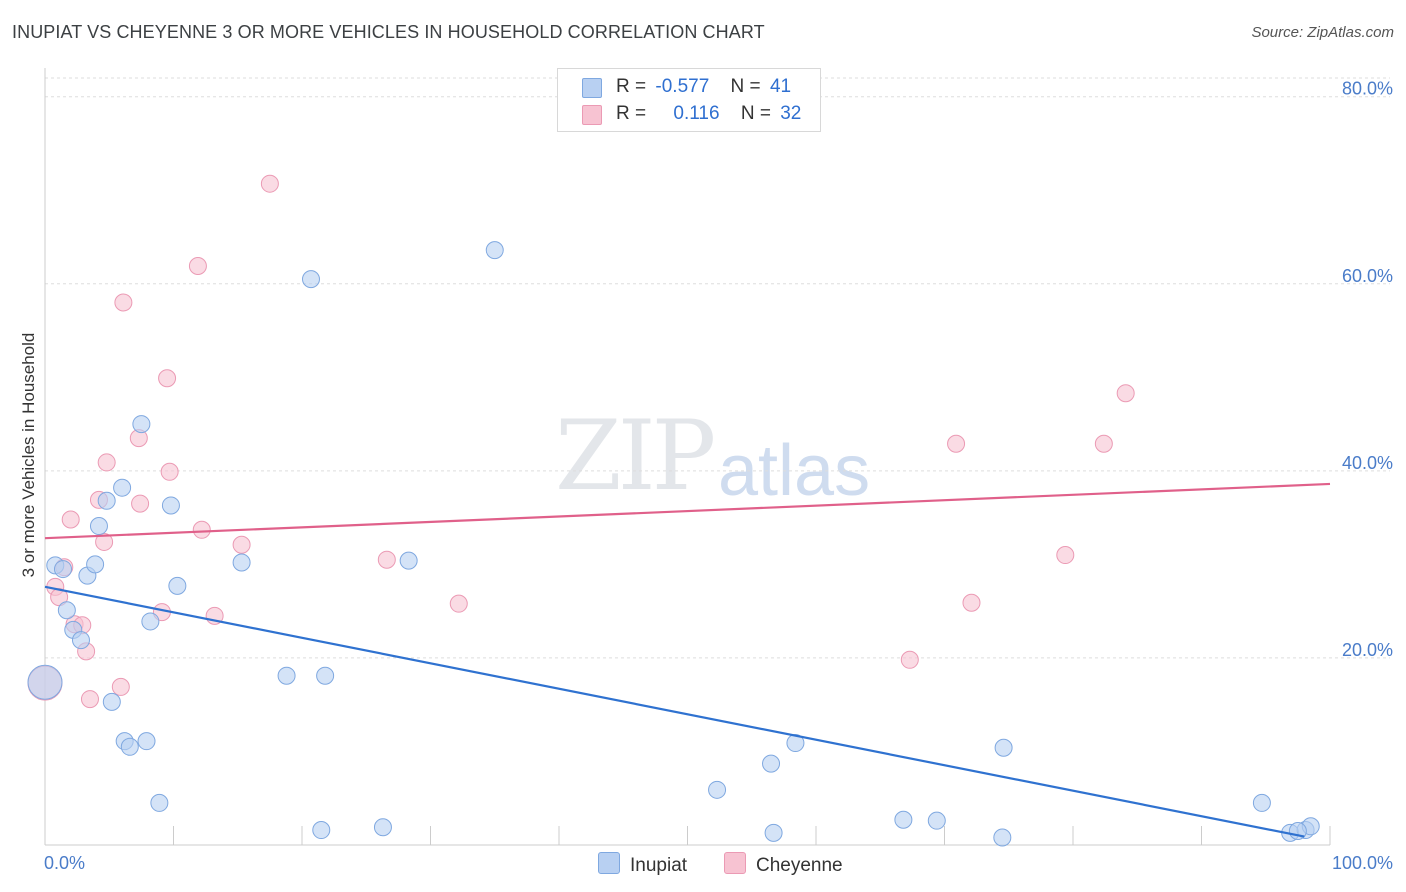 The image size is (1406, 892). Describe the element at coordinates (609, 863) in the screenshot. I see `inupiat-legend-swatch` at that location.